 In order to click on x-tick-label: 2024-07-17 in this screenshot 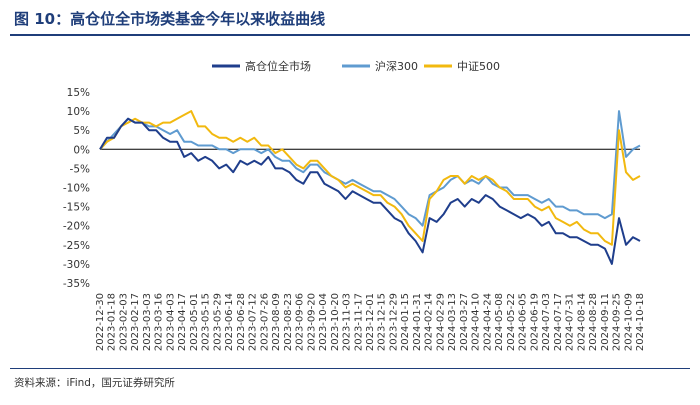, I will do `click(558, 322)`.